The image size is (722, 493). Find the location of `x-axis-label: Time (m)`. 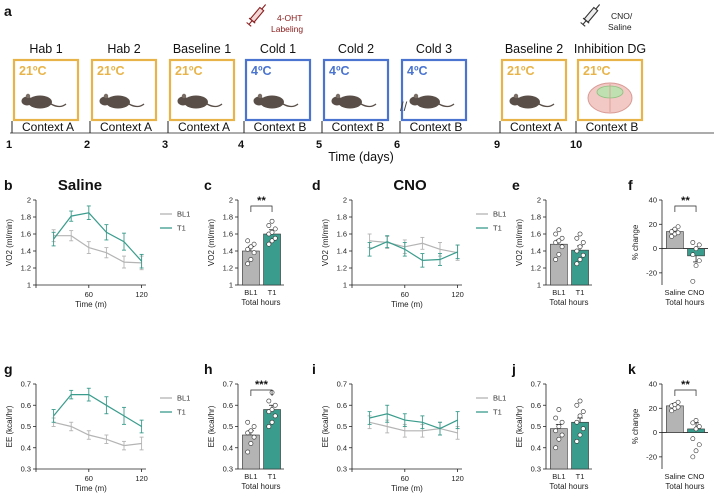

x-axis-label: Time (m) is located at coordinates (91, 304).